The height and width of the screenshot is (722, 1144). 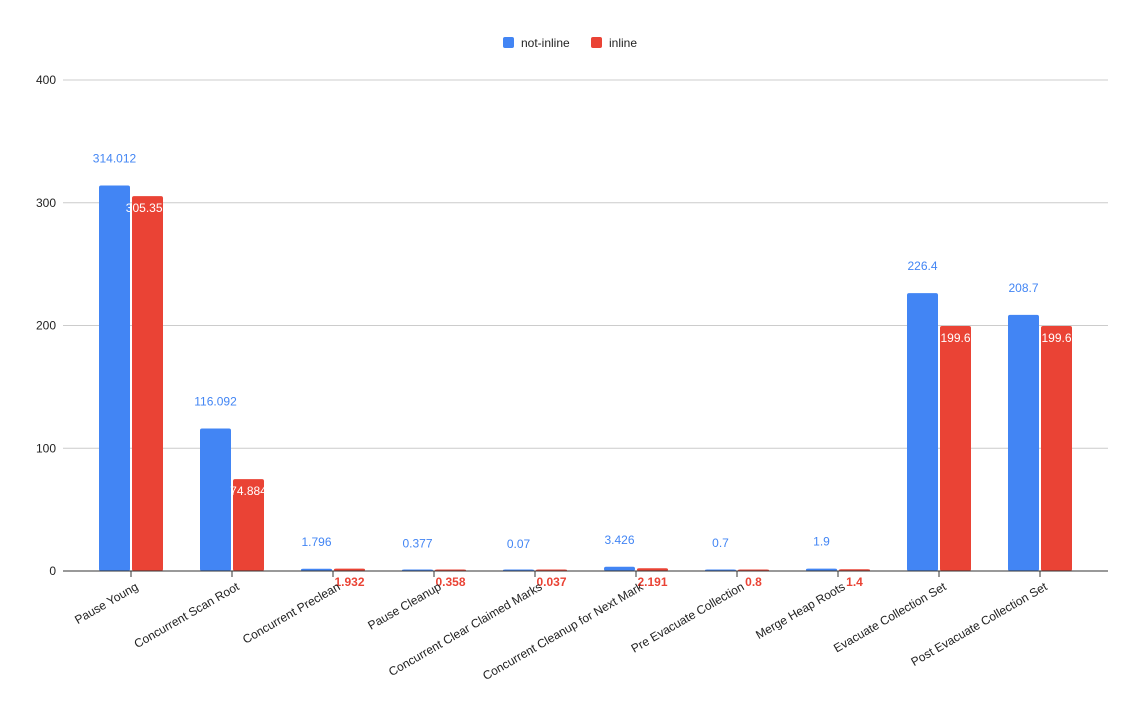 What do you see at coordinates (854, 582) in the screenshot?
I see `data-label-inline: 1.4` at bounding box center [854, 582].